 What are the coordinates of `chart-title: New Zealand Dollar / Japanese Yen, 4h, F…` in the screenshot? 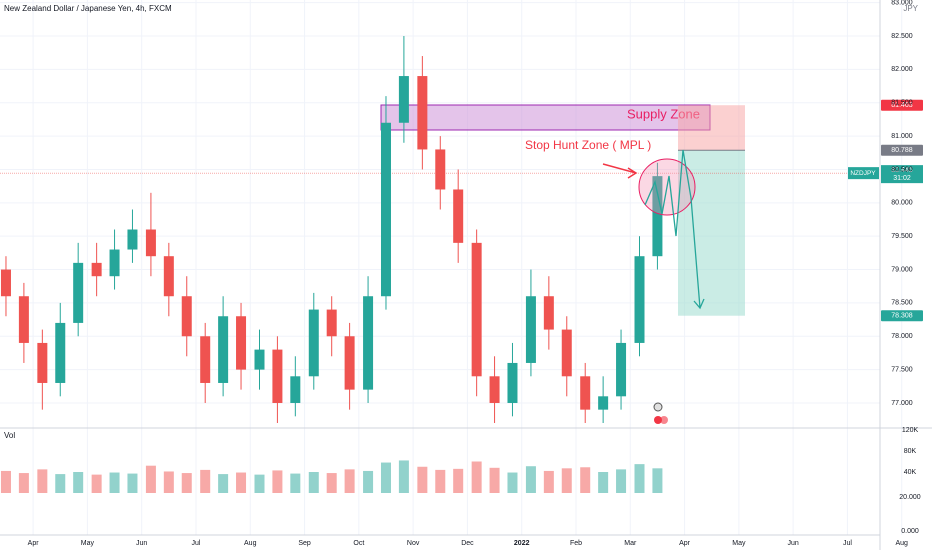 It's located at (88, 8).